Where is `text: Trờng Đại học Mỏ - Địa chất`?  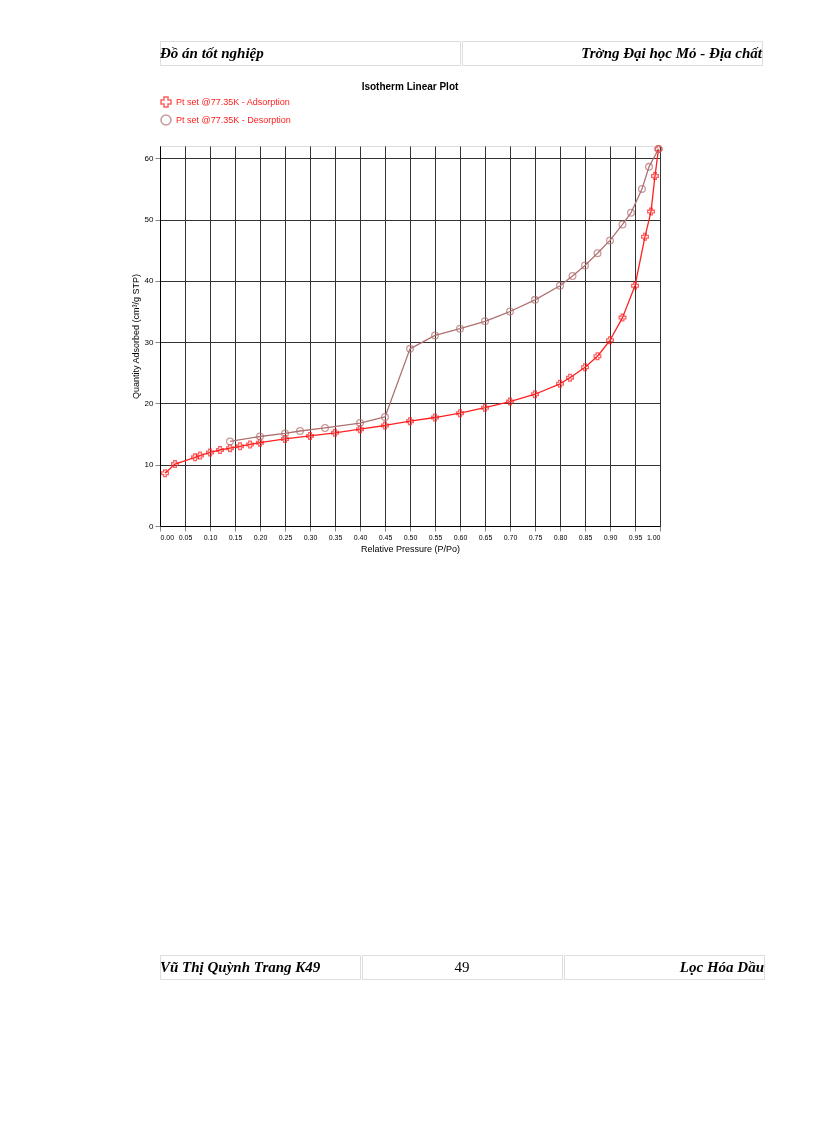
text: Trờng Đại học Mỏ - Địa chất is located at coordinates (672, 53).